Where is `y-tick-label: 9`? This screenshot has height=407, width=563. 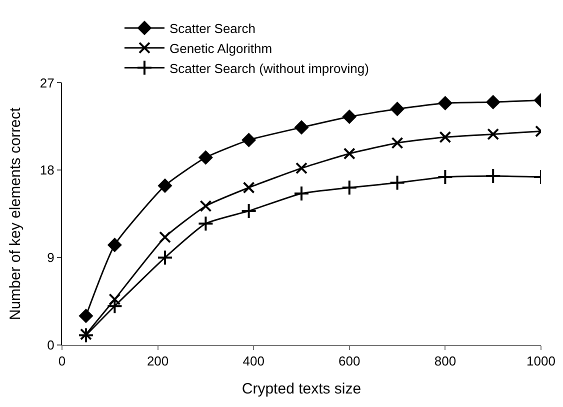 y-tick-label: 9 is located at coordinates (50, 258).